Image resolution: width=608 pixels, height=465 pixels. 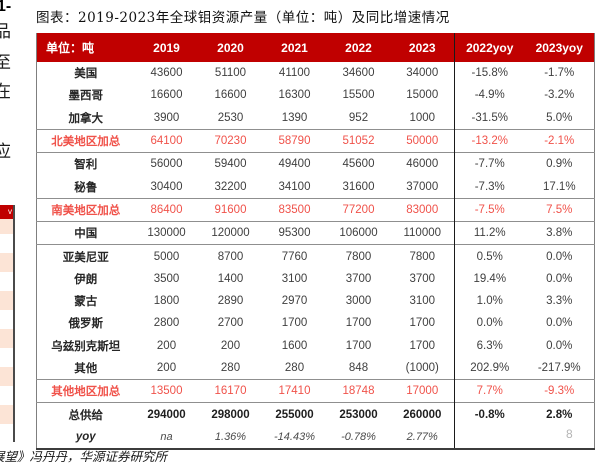 What do you see at coordinates (83, 455) in the screenshot?
I see `source-note: 展望》冯丹丹，华源证券研究所` at bounding box center [83, 455].